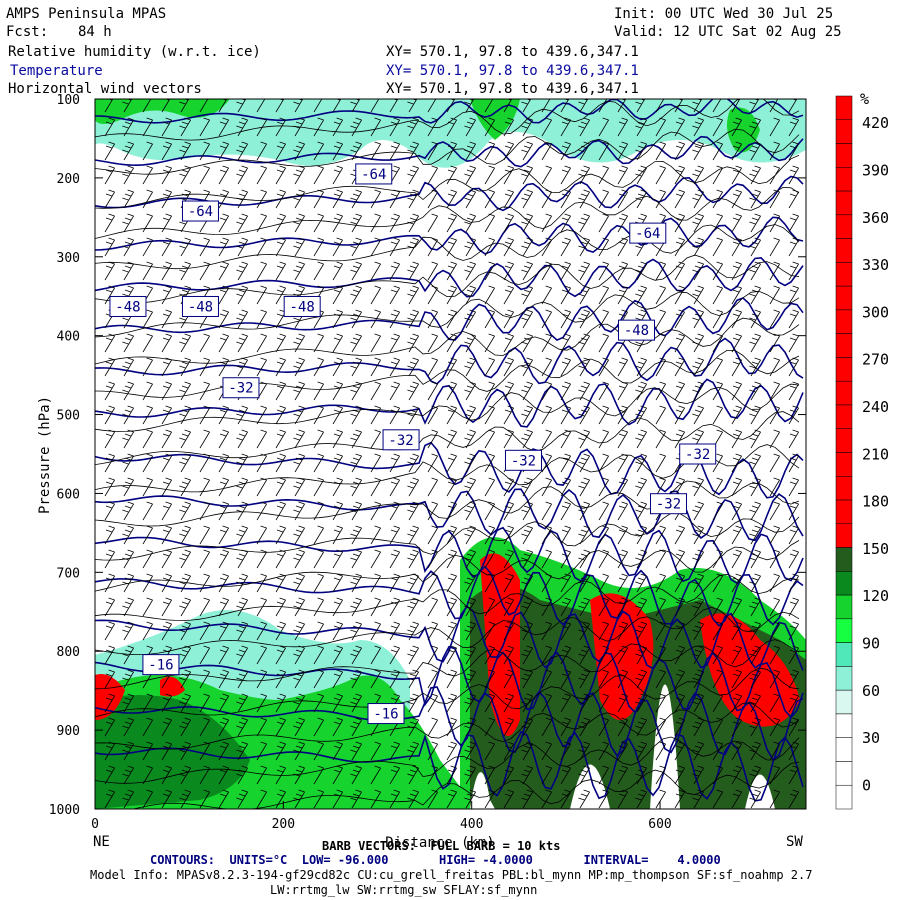  What do you see at coordinates (68, 573) in the screenshot?
I see `y-tick-label: 700` at bounding box center [68, 573].